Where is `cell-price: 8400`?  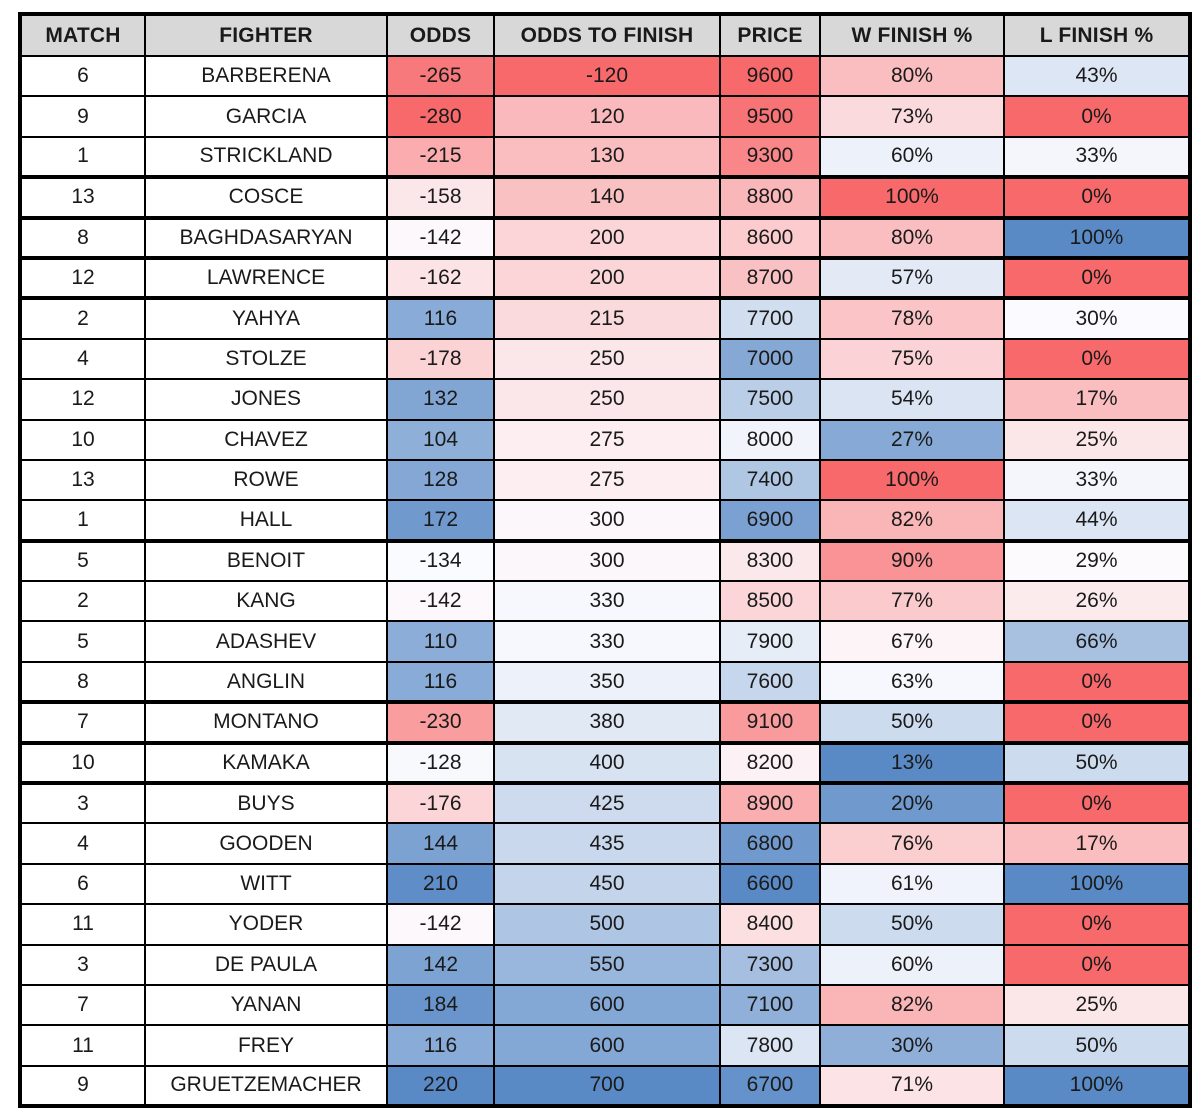 cell-price: 8400 is located at coordinates (770, 924).